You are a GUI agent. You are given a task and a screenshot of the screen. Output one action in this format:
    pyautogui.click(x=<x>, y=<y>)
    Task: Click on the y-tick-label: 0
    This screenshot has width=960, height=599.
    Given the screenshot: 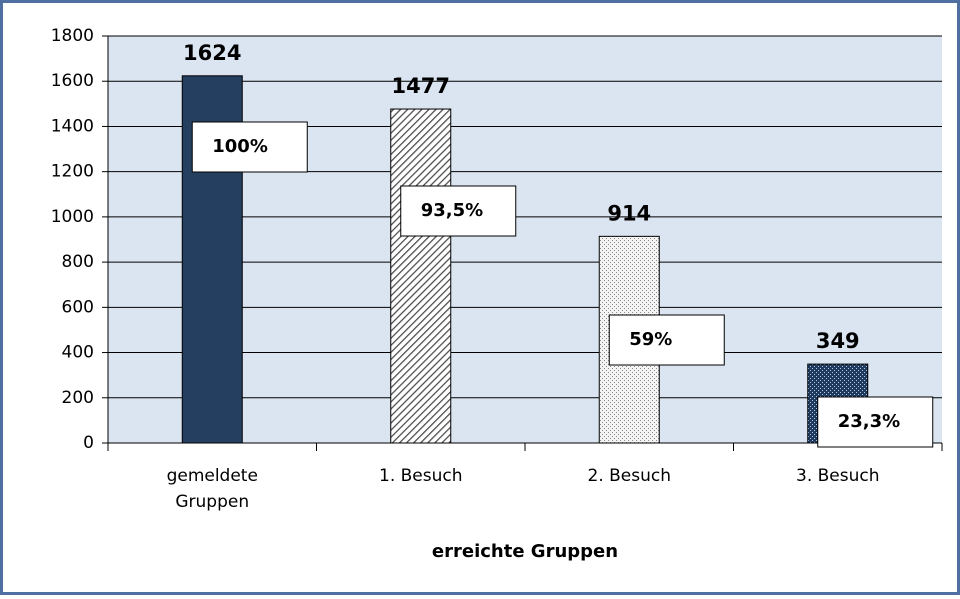 What is the action you would take?
    pyautogui.click(x=88, y=443)
    